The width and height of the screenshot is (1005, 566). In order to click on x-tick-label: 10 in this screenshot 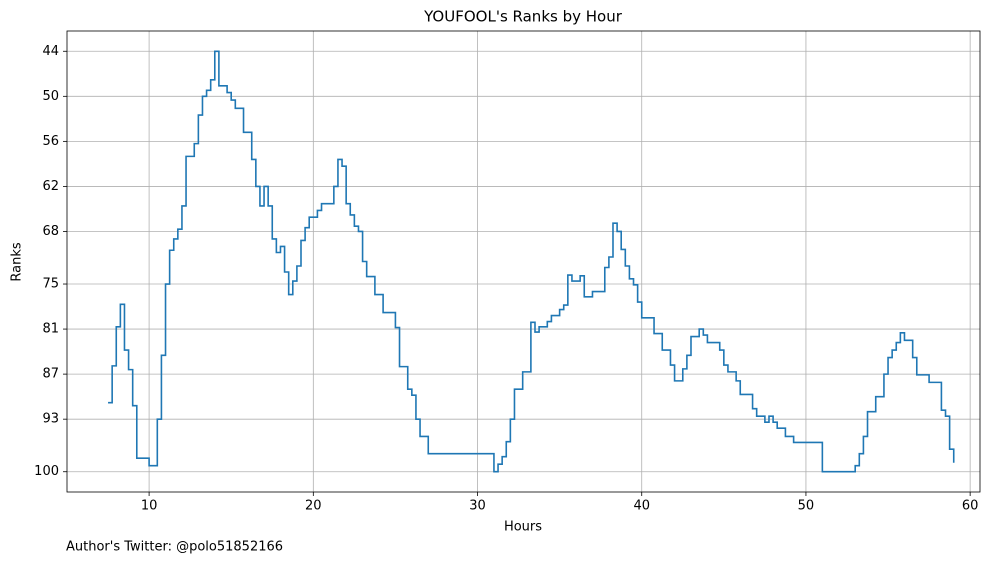, I will do `click(149, 506)`.